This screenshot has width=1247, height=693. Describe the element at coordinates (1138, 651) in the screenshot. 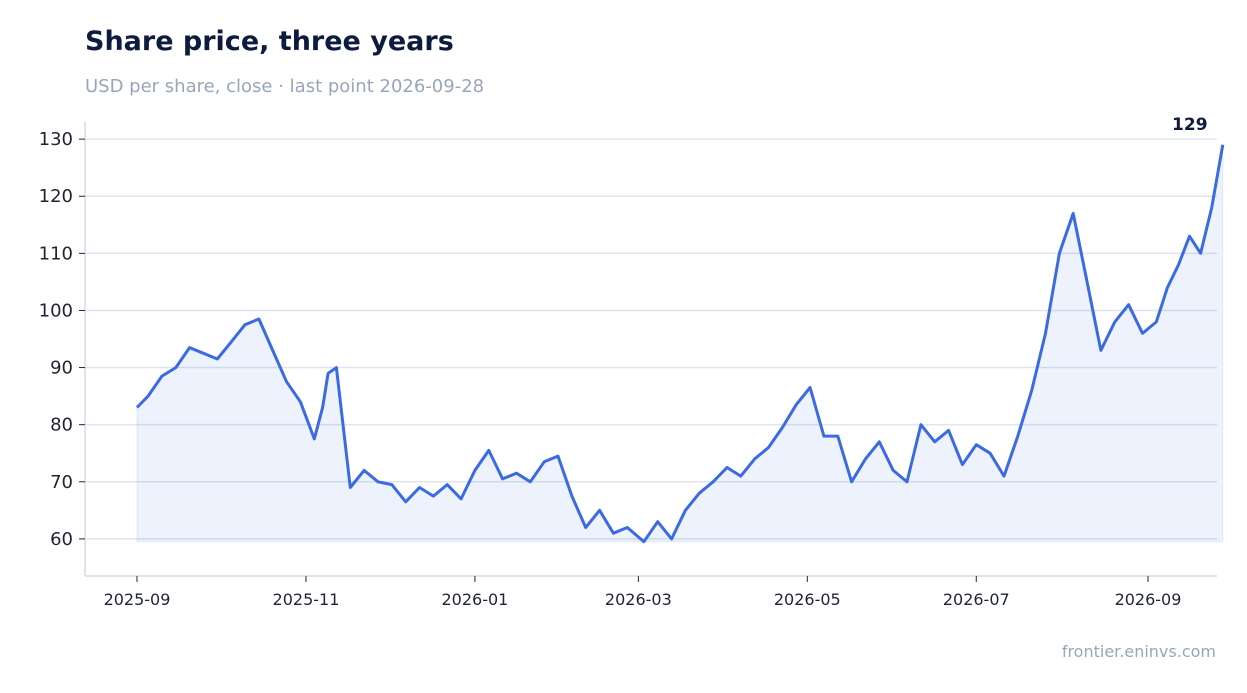

I see `source-footer: frontier.eninvs.com` at that location.